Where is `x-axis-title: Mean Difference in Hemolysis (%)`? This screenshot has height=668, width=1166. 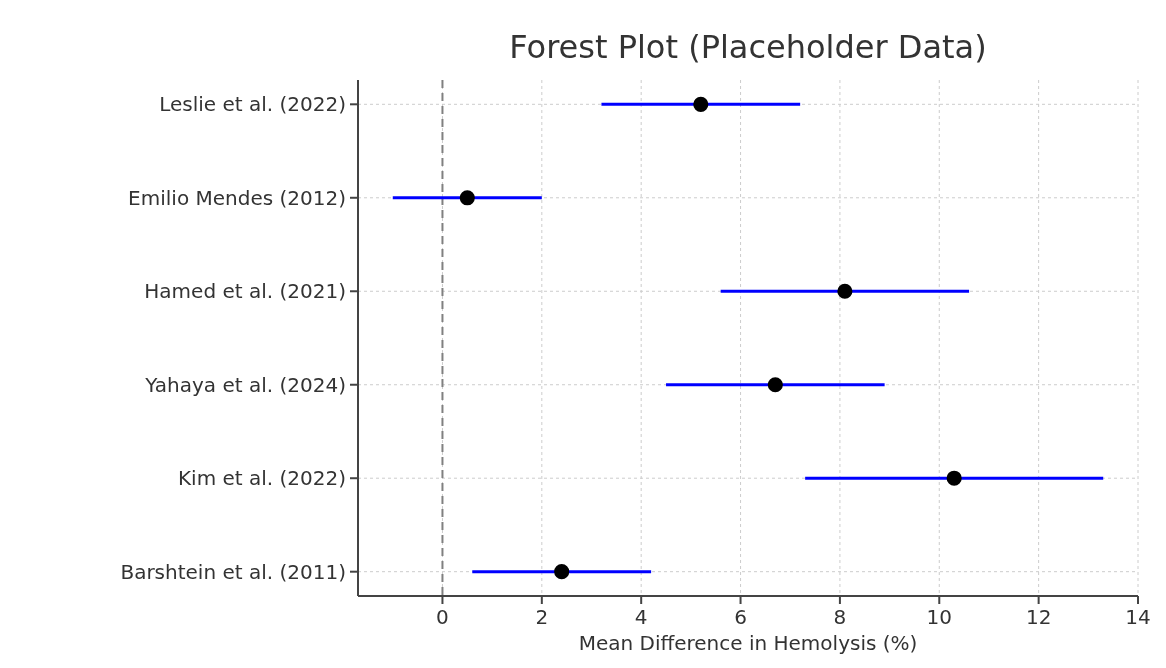
x-axis-title: Mean Difference in Hemolysis (%) is located at coordinates (748, 643).